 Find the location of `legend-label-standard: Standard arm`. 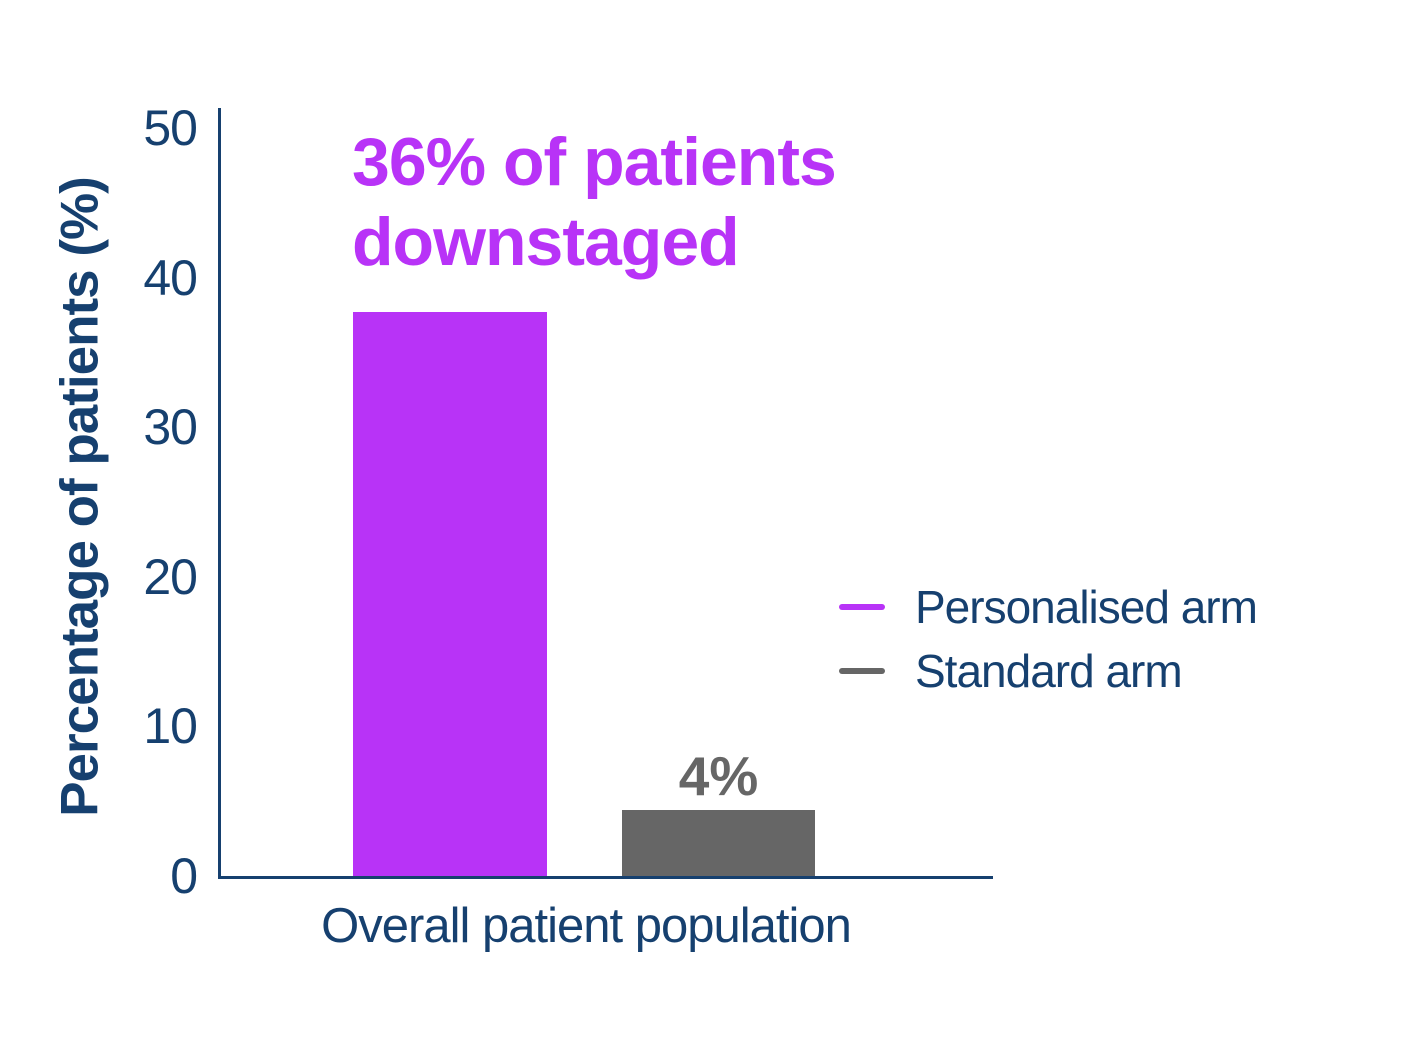

legend-label-standard: Standard arm is located at coordinates (1049, 671).